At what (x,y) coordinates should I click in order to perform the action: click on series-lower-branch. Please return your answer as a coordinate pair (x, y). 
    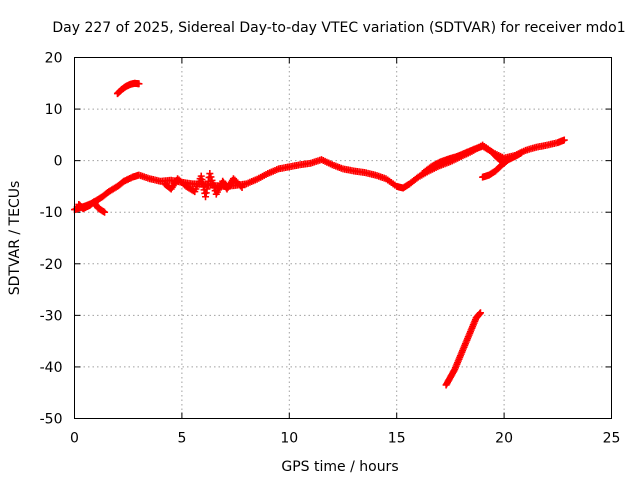
    Looking at the image, I should click on (92, 207).